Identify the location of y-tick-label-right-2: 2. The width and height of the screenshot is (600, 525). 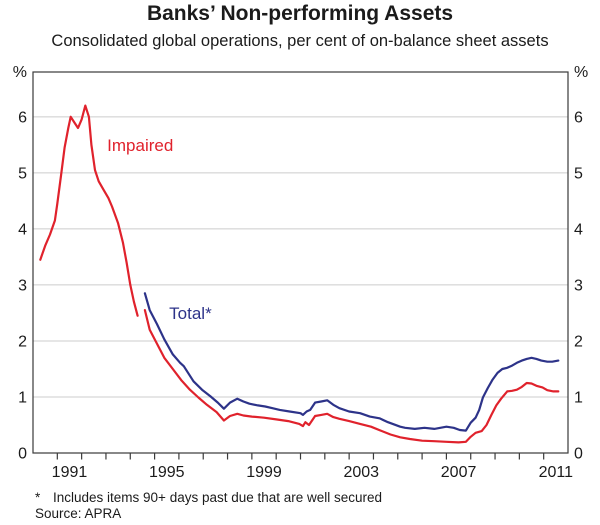
(578, 341).